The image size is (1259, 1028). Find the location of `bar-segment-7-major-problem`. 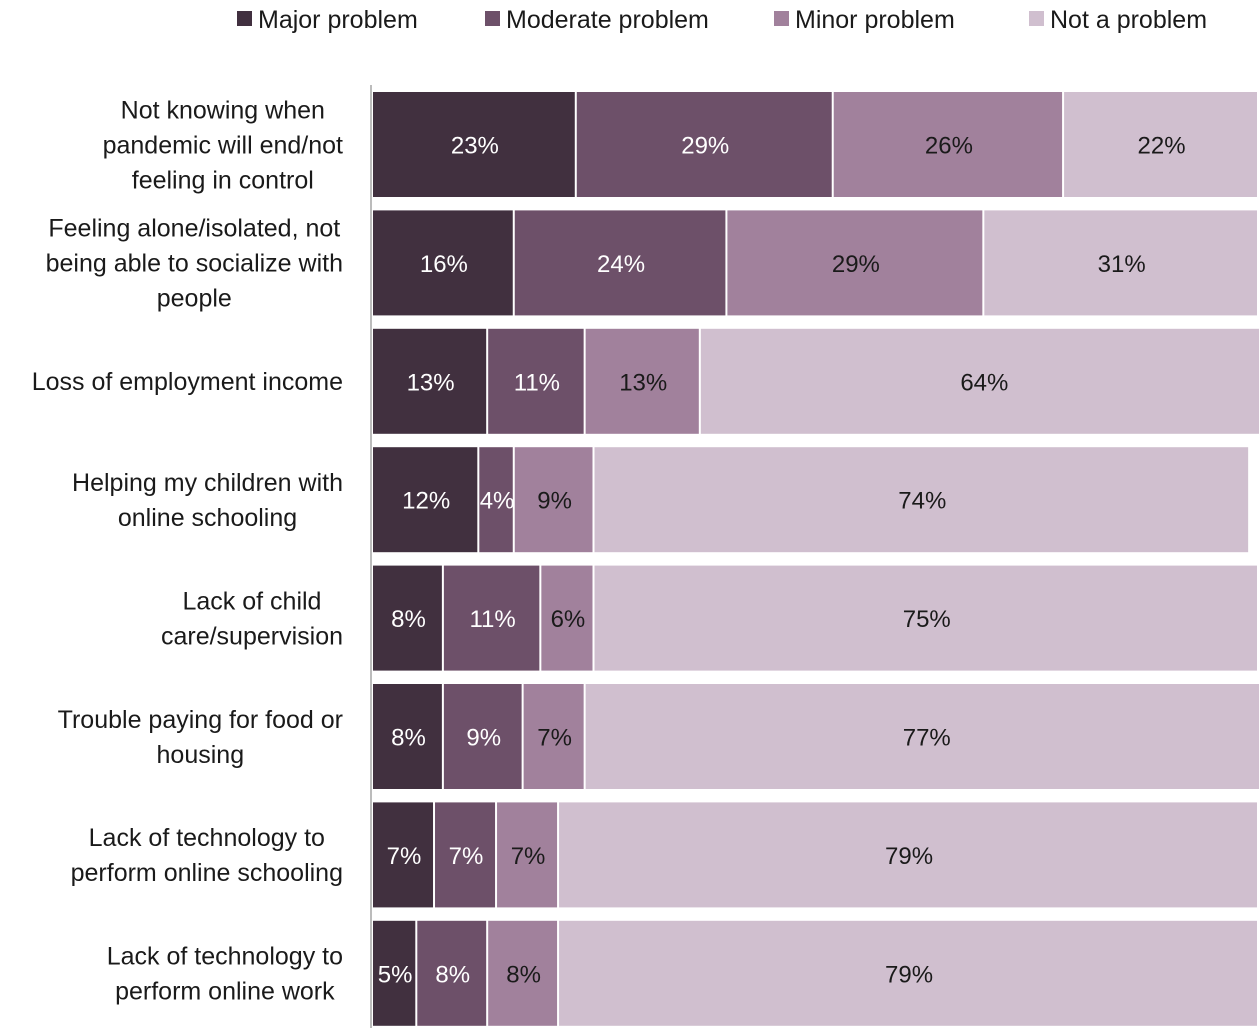

bar-segment-7-major-problem is located at coordinates (403, 855).